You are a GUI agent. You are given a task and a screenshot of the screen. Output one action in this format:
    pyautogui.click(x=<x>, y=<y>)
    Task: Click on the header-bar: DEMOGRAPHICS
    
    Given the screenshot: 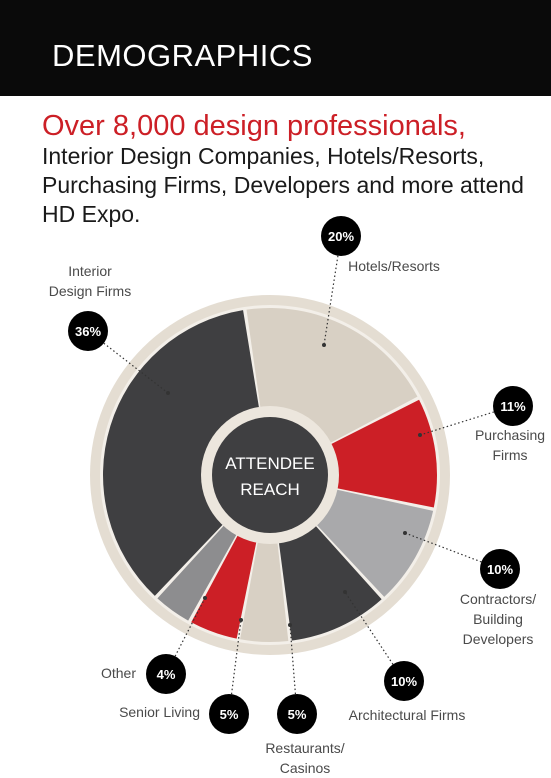 What is the action you would take?
    pyautogui.click(x=275, y=48)
    